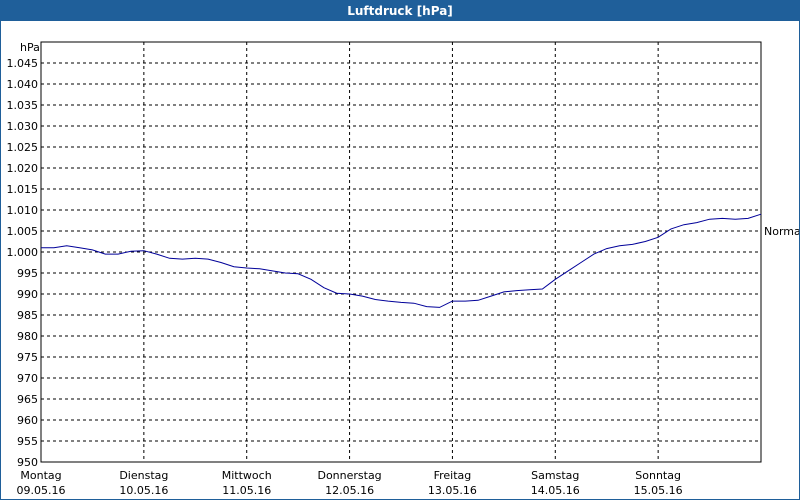  Describe the element at coordinates (452, 490) in the screenshot. I see `x-tick-date: 13.05.16` at that location.